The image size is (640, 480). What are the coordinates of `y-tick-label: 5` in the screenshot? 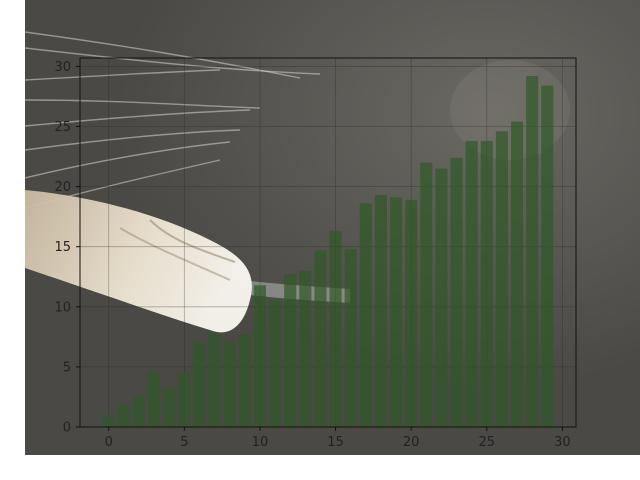 It's located at (67, 367).